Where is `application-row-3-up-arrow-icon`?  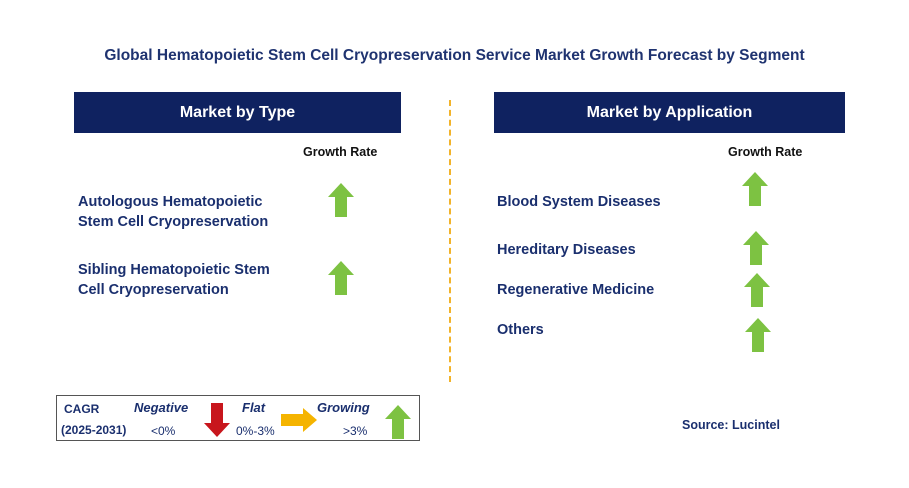
application-row-3-up-arrow-icon is located at coordinates (757, 290).